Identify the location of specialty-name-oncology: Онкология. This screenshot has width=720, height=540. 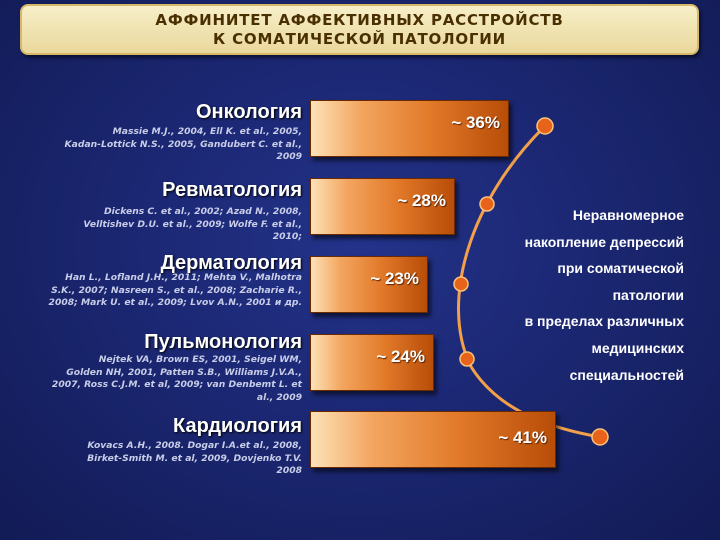
(248, 112).